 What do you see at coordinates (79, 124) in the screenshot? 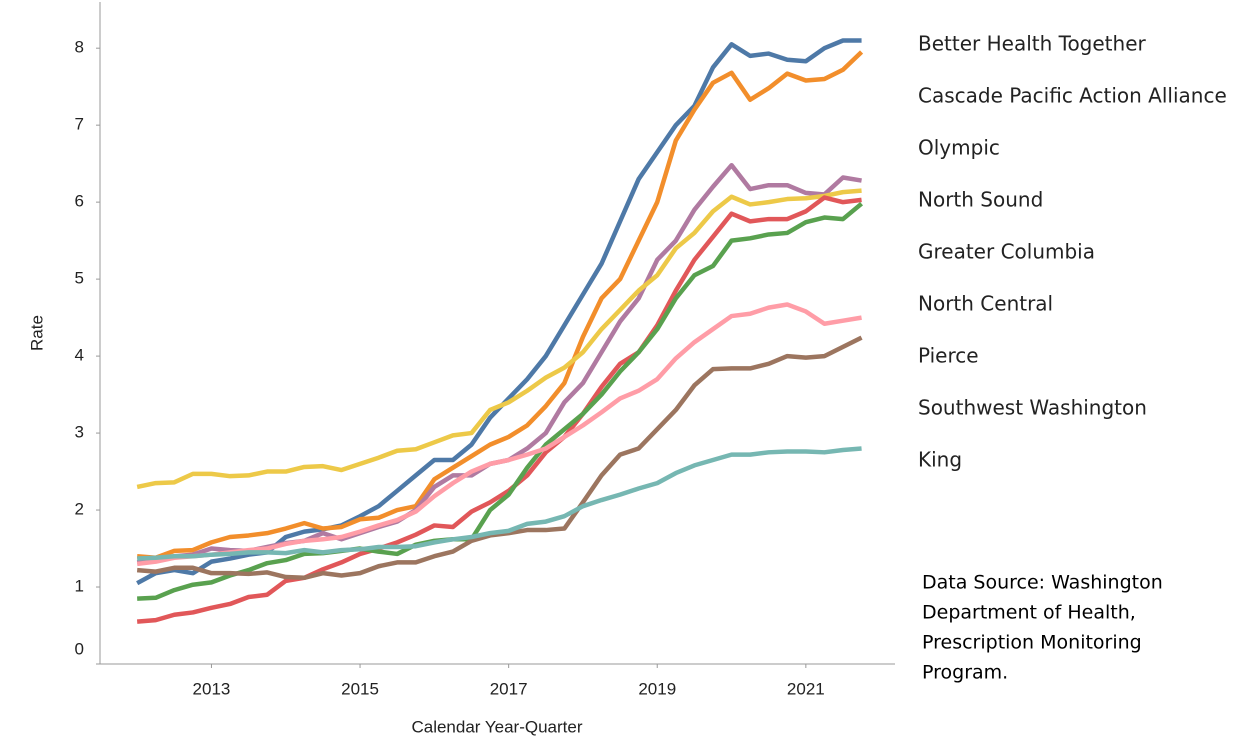
I see `y-tick-label: 7` at bounding box center [79, 124].